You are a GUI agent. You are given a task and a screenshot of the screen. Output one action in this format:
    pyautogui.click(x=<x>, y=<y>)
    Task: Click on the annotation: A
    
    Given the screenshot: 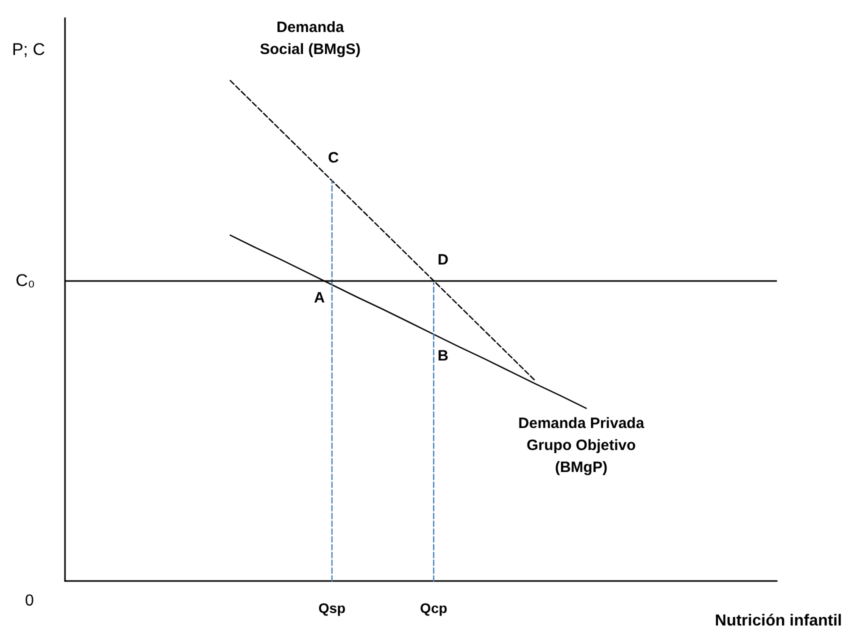 What is the action you would take?
    pyautogui.click(x=319, y=298)
    